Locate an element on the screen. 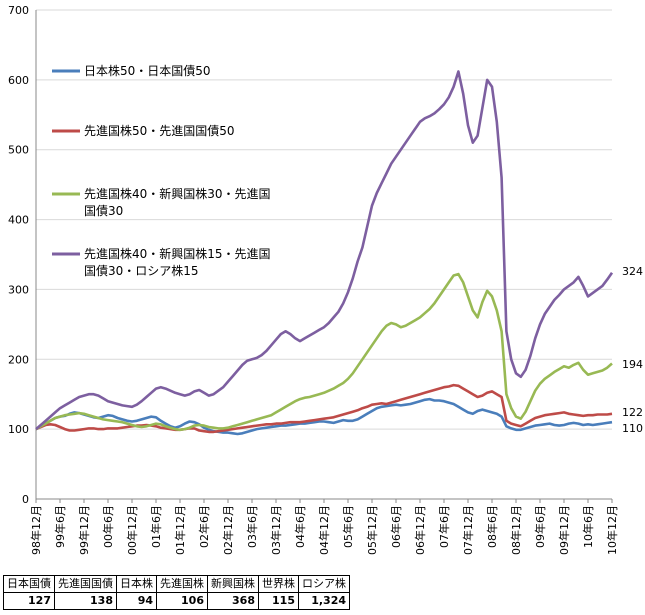  end-label-2: 122 is located at coordinates (632, 412).